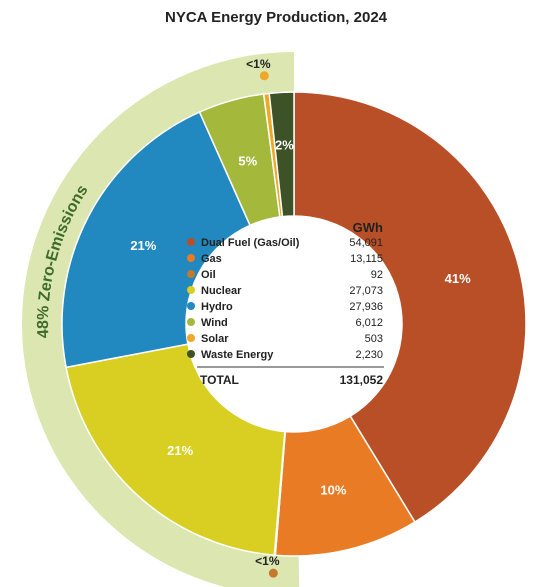 Image resolution: width=543 pixels, height=587 pixels. I want to click on legend-total-value: 131,052, so click(362, 380).